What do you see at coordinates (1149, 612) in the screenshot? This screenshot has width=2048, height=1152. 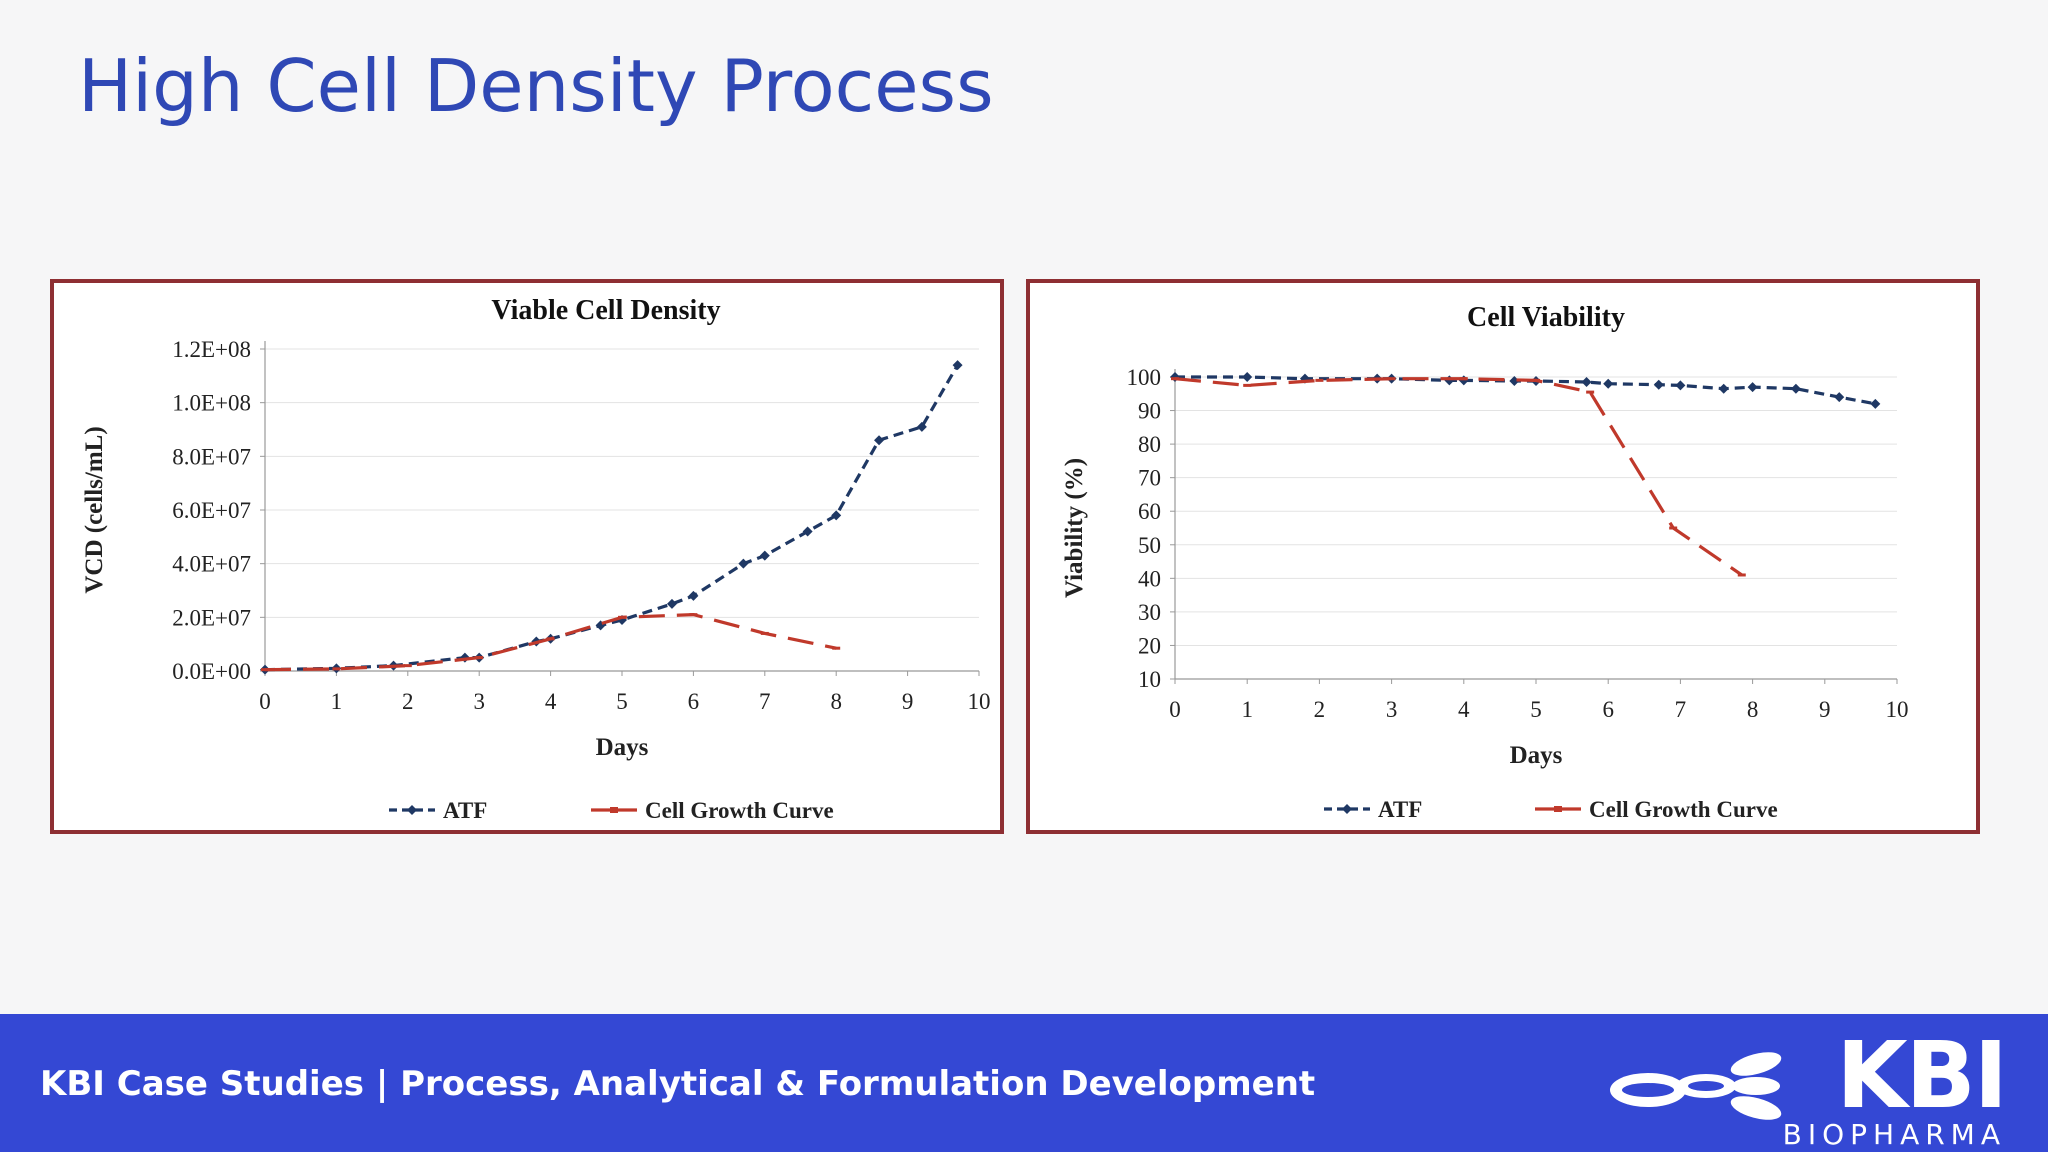 I see `y-tick-label: 30` at bounding box center [1149, 612].